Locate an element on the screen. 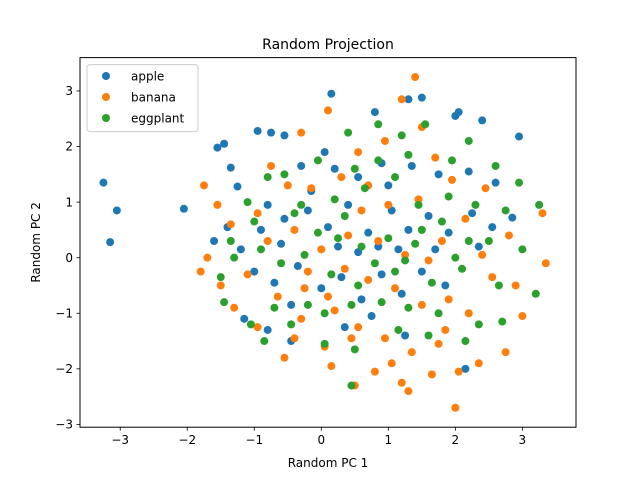 The width and height of the screenshot is (640, 485). x-tick-label-6: 3 is located at coordinates (523, 440).